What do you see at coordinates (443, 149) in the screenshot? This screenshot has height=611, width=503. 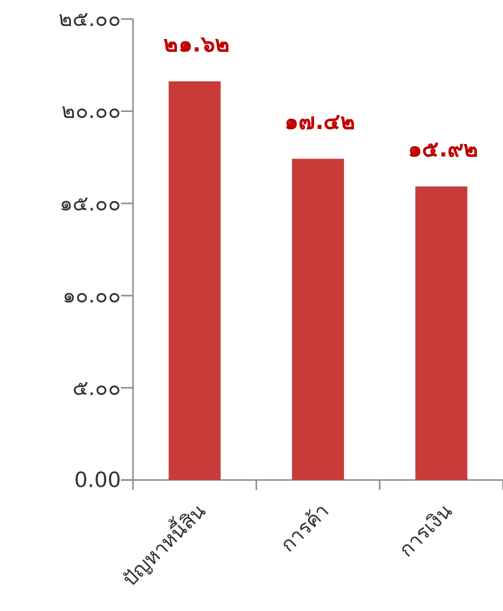 I see `data-label: ๑๕.๙๒` at bounding box center [443, 149].